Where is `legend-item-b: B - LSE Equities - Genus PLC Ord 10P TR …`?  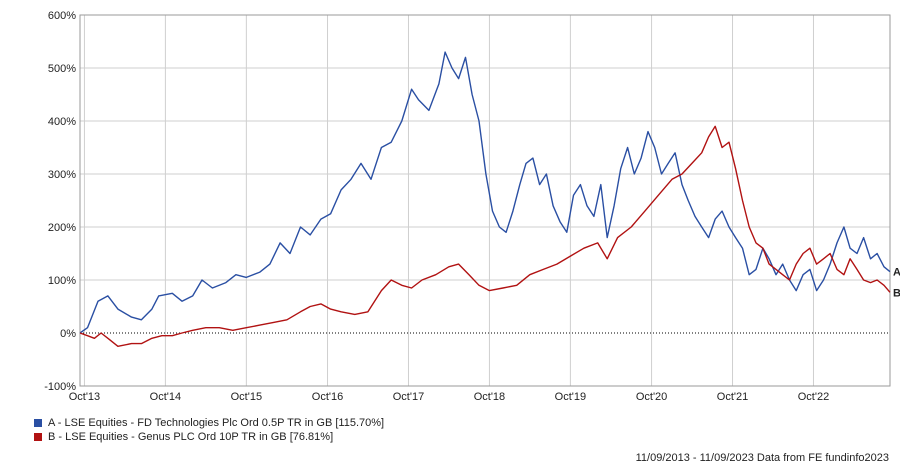
legend-item-b: B - LSE Equities - Genus PLC Ord 10P TR … is located at coordinates (209, 437).